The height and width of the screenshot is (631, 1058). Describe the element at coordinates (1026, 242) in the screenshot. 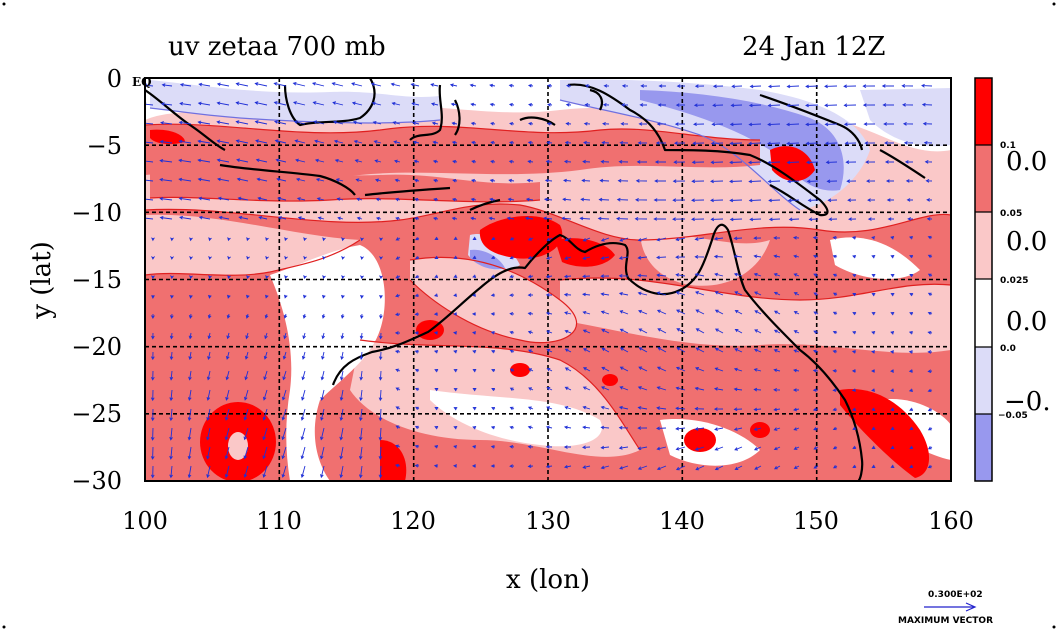

I see `colorbar-large-label: 0.0` at that location.